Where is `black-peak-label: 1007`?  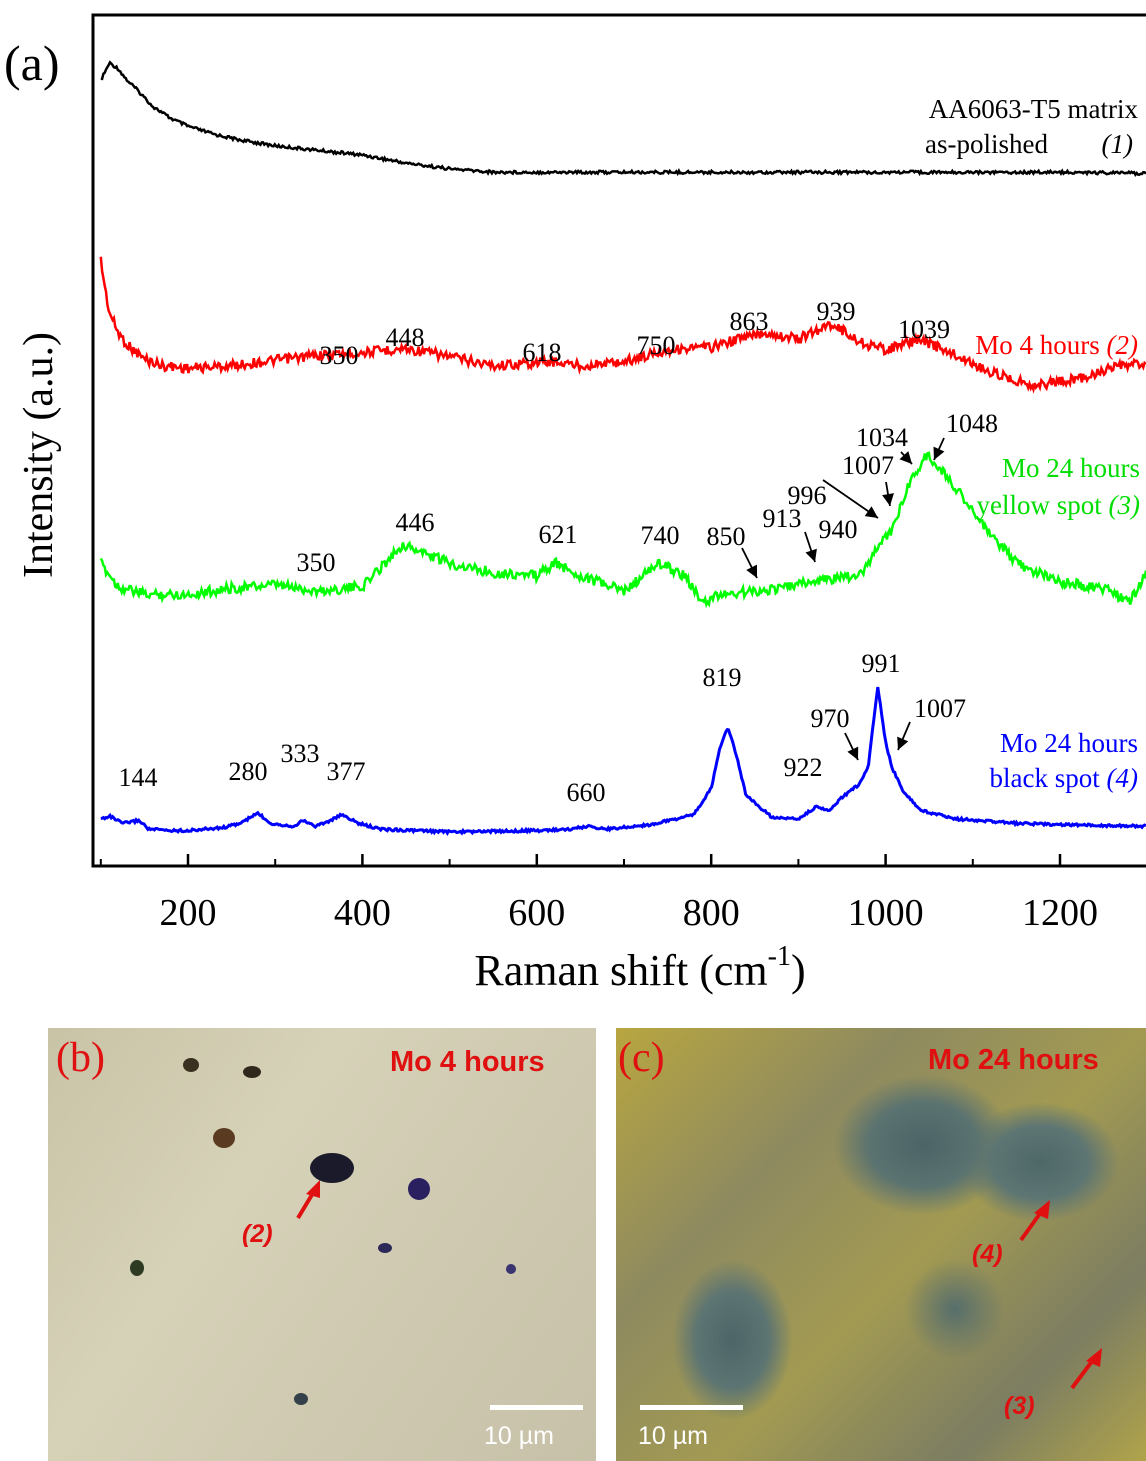
black-peak-label: 1007 is located at coordinates (940, 708).